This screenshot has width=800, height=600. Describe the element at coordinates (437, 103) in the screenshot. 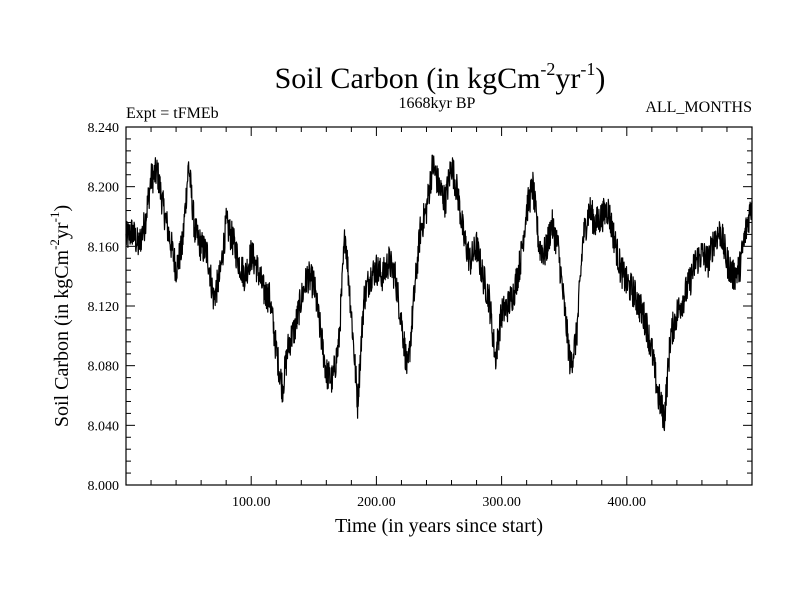

I see `period-label: 1668kyr BP` at that location.